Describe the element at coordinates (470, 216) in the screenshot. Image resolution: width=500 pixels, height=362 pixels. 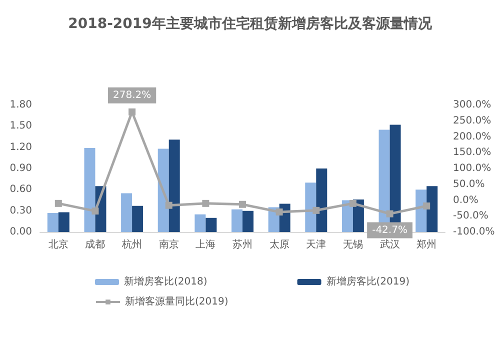
I see `y2-tick-label: -50.0%` at that location.